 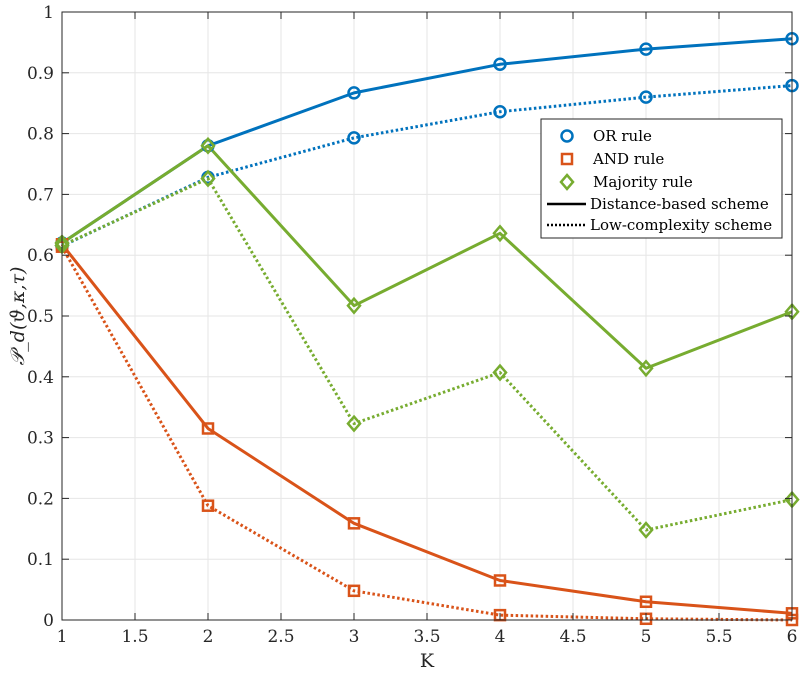 What do you see at coordinates (40, 74) in the screenshot?
I see `y-tick-label: 0.9` at bounding box center [40, 74].